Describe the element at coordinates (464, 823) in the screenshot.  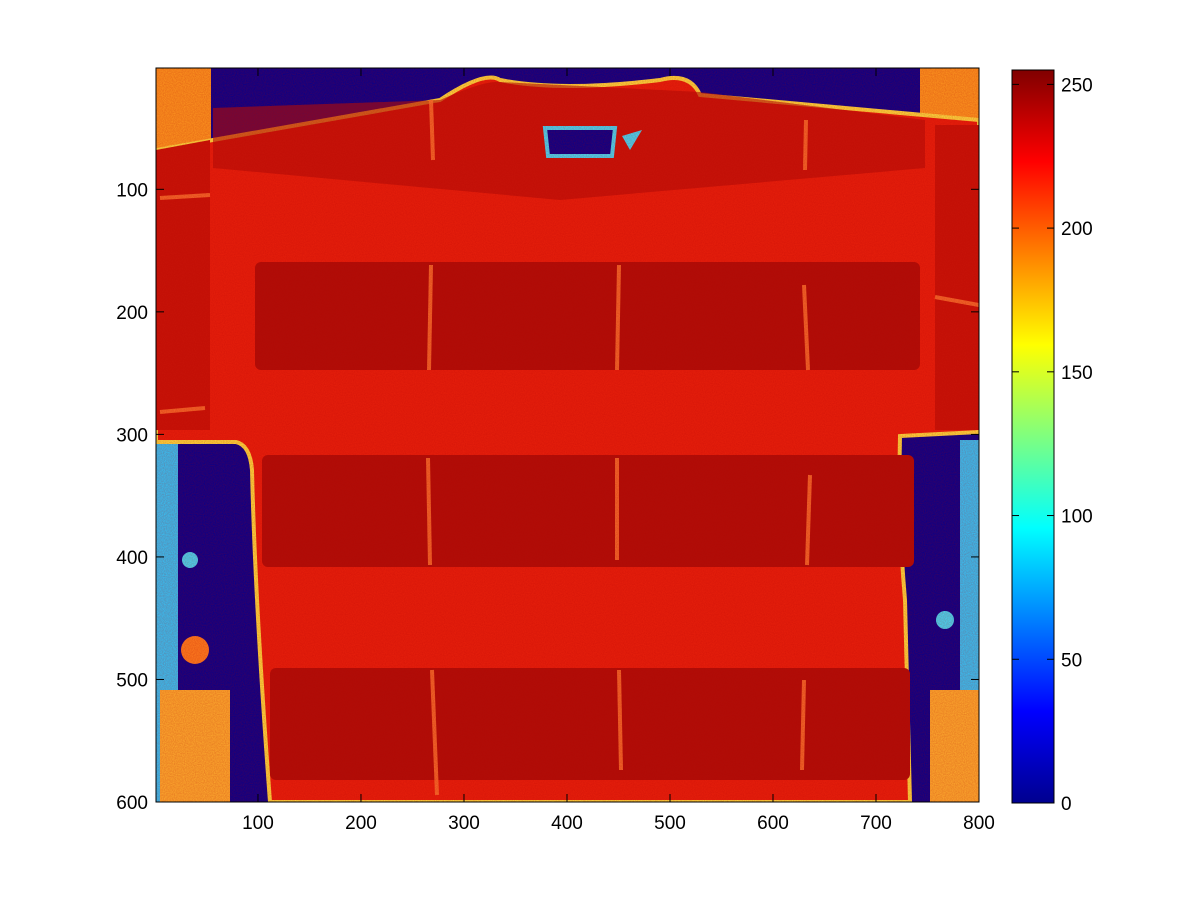
I see `x-tick-label: 300` at that location.